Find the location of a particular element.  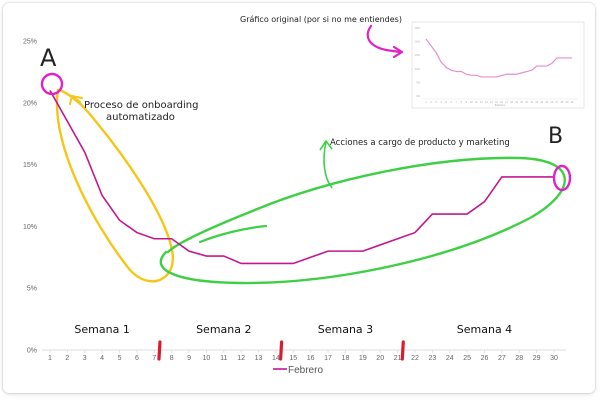

x-tick-label: 9 is located at coordinates (189, 358).